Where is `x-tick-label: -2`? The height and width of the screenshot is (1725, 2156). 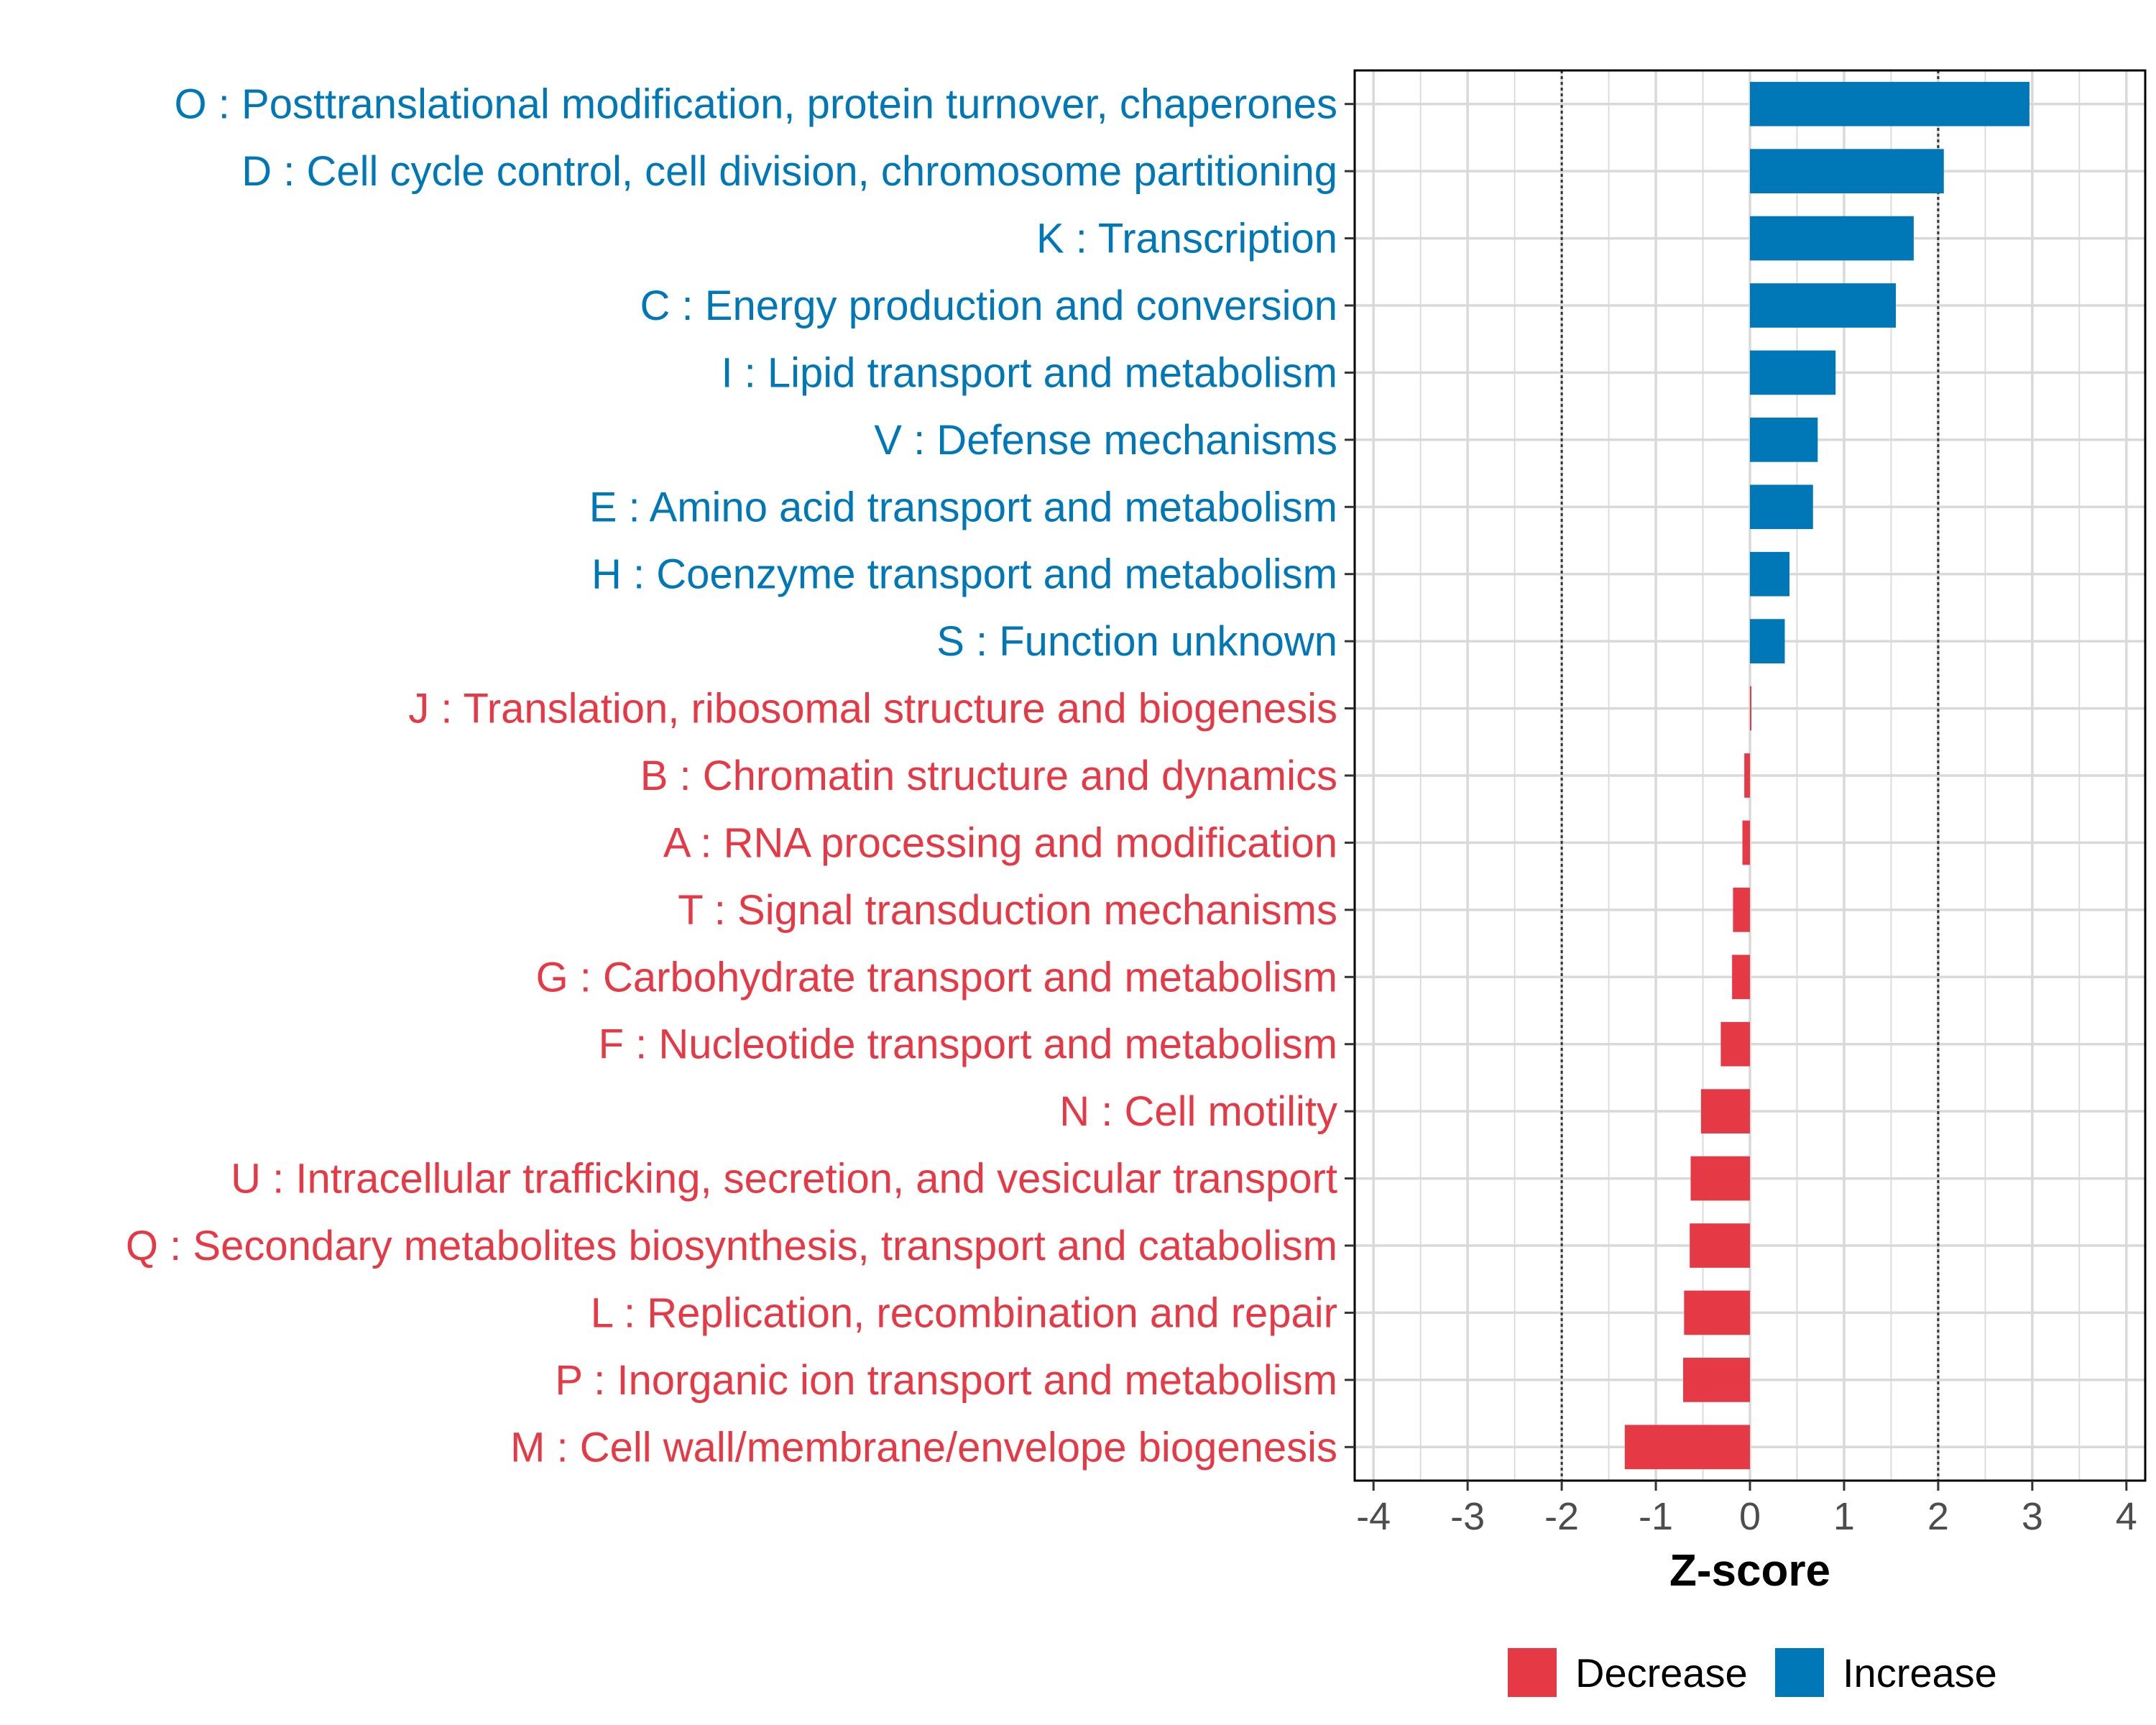 x-tick-label: -2 is located at coordinates (1561, 1516).